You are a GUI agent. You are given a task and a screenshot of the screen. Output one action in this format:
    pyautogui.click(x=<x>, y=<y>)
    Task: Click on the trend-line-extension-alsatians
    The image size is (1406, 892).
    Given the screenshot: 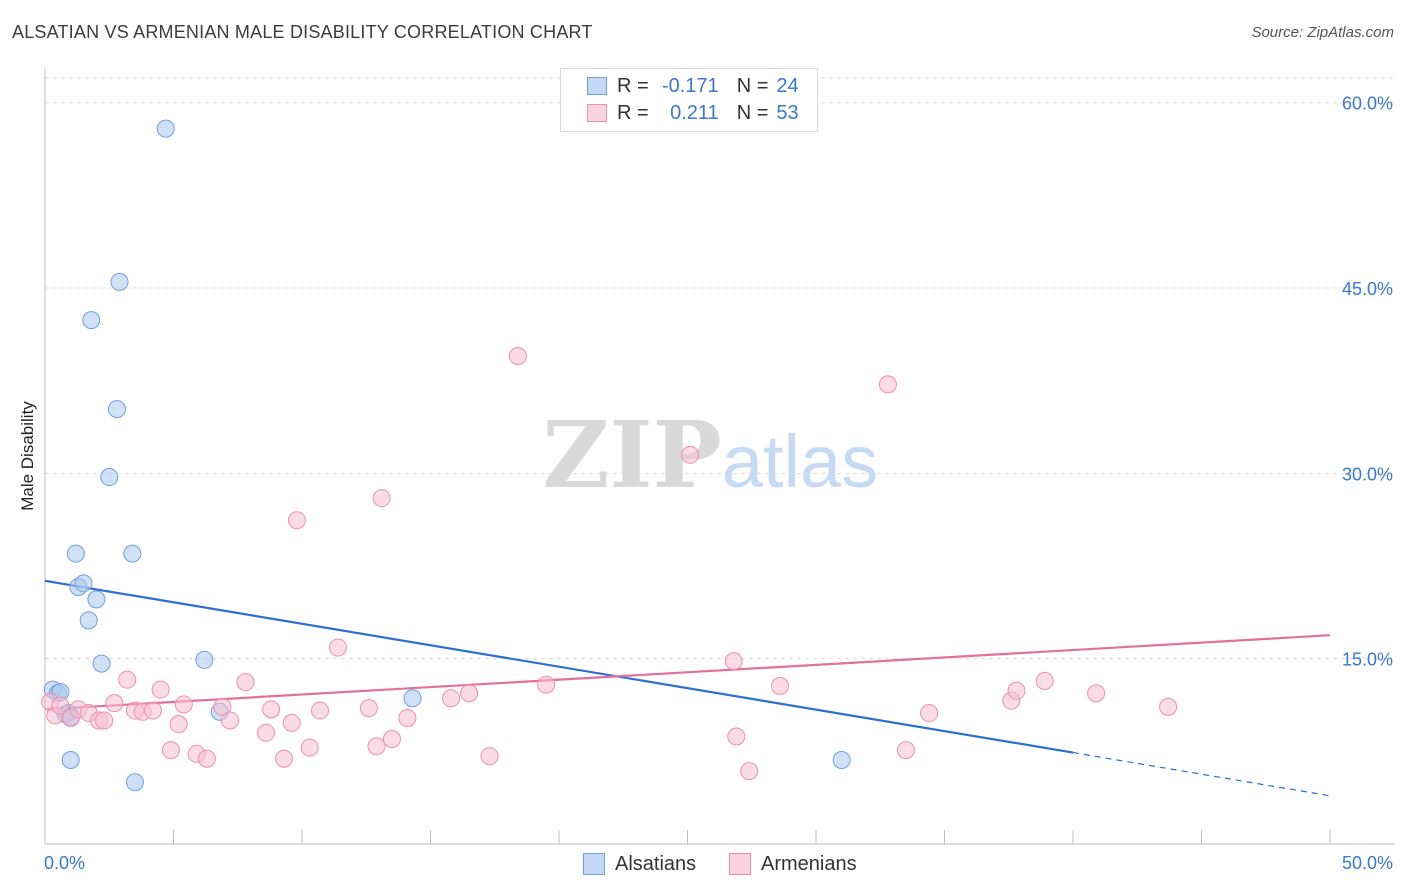 What is the action you would take?
    pyautogui.click(x=1201, y=774)
    